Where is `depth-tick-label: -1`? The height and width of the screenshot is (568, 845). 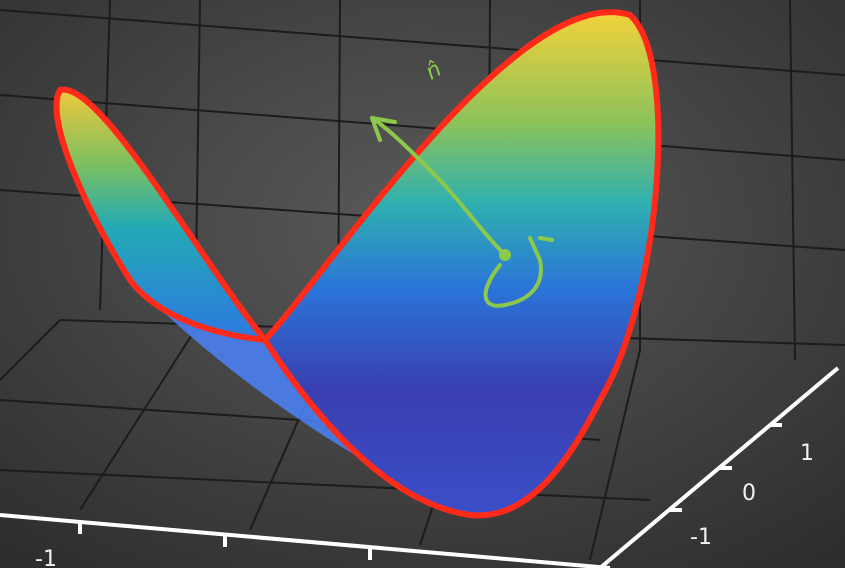 depth-tick-label: -1 is located at coordinates (701, 537).